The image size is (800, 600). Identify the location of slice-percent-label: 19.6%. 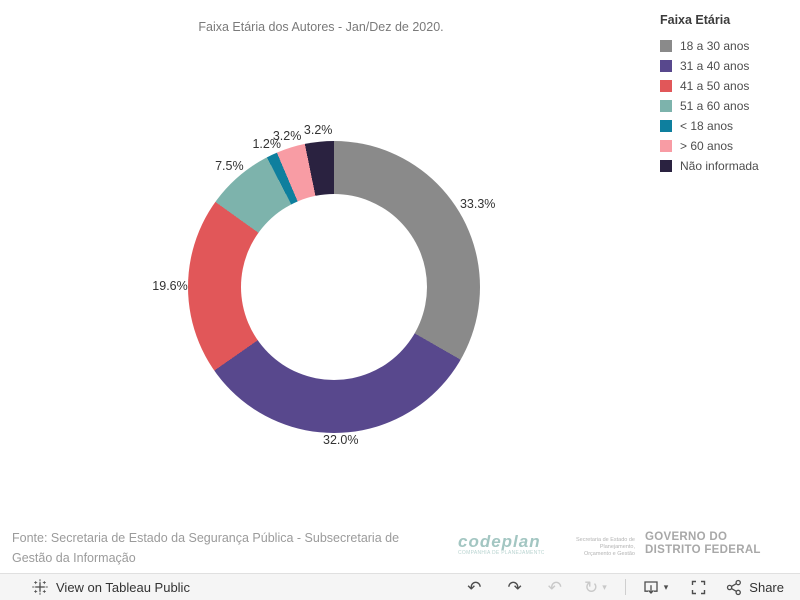
(170, 285).